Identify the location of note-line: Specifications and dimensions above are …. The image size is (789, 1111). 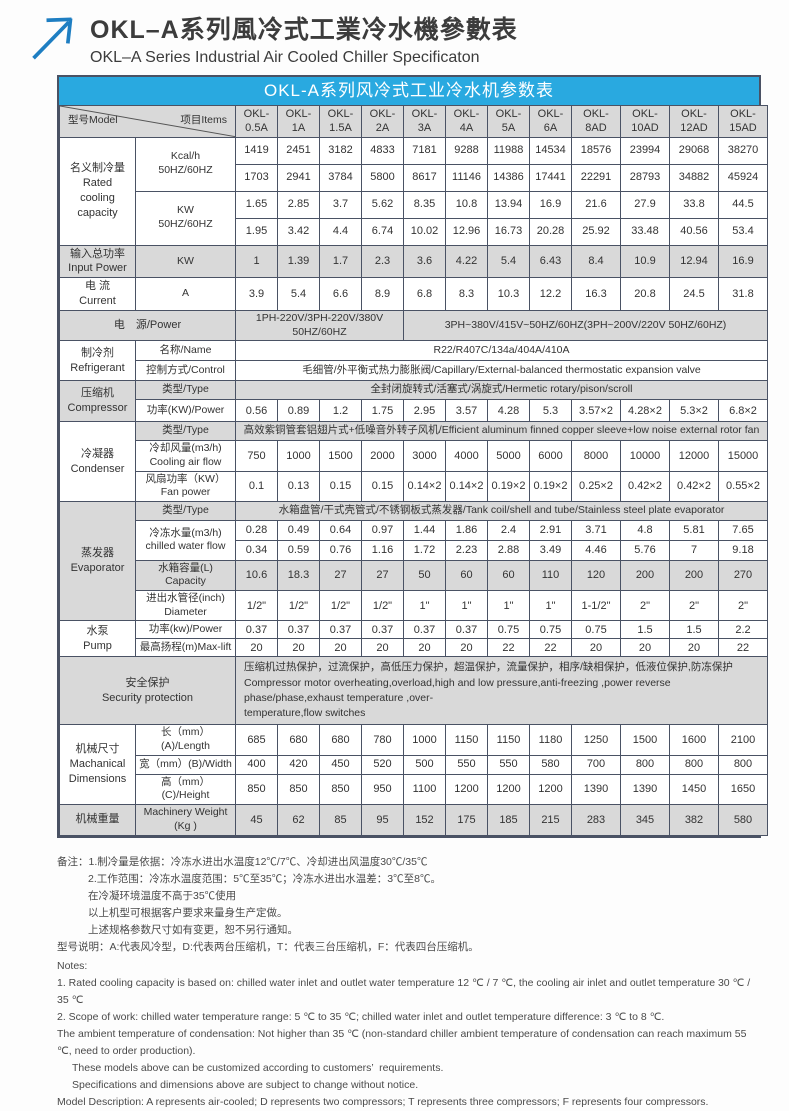
(245, 1084).